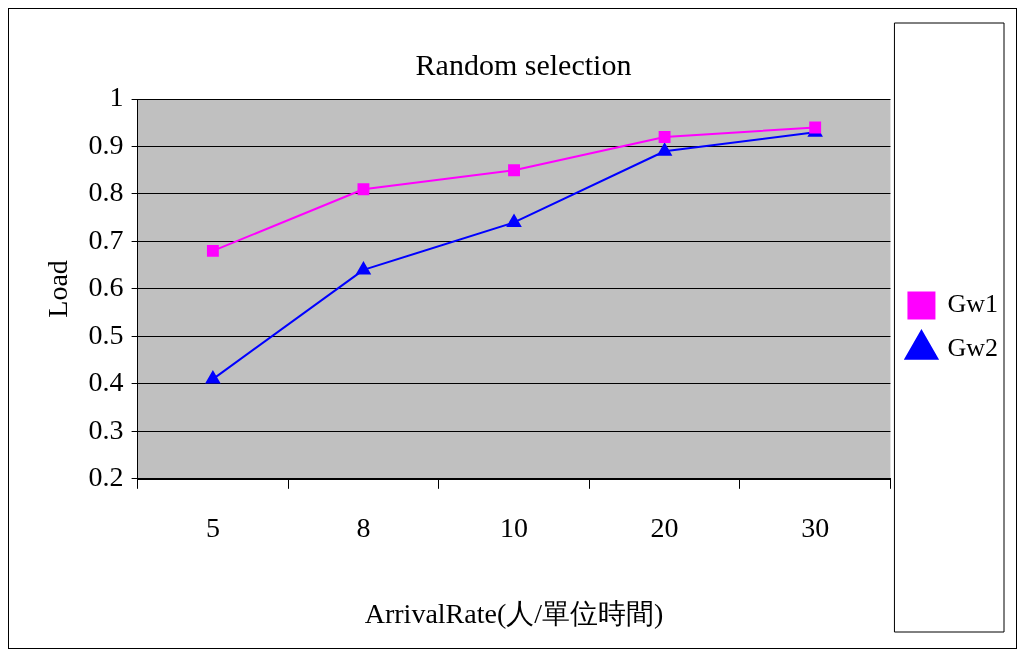 The height and width of the screenshot is (659, 1027). I want to click on x-tick-label: 8, so click(363, 527).